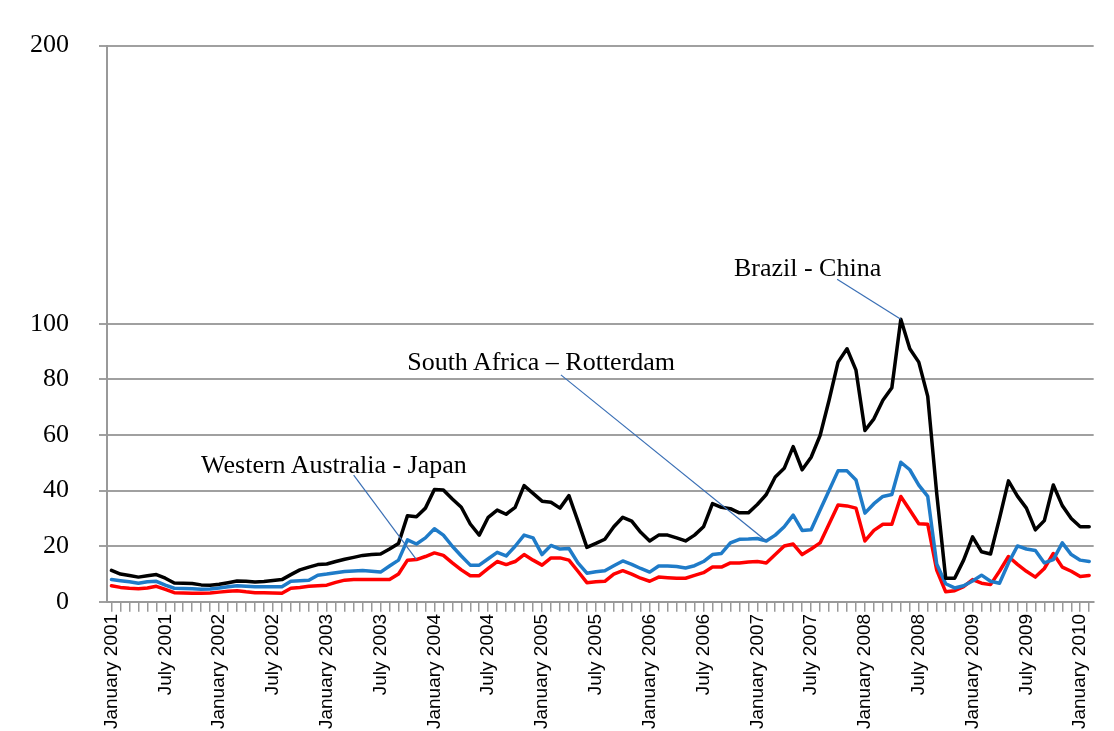  What do you see at coordinates (110, 671) in the screenshot?
I see `x-tick-label: January 2001` at bounding box center [110, 671].